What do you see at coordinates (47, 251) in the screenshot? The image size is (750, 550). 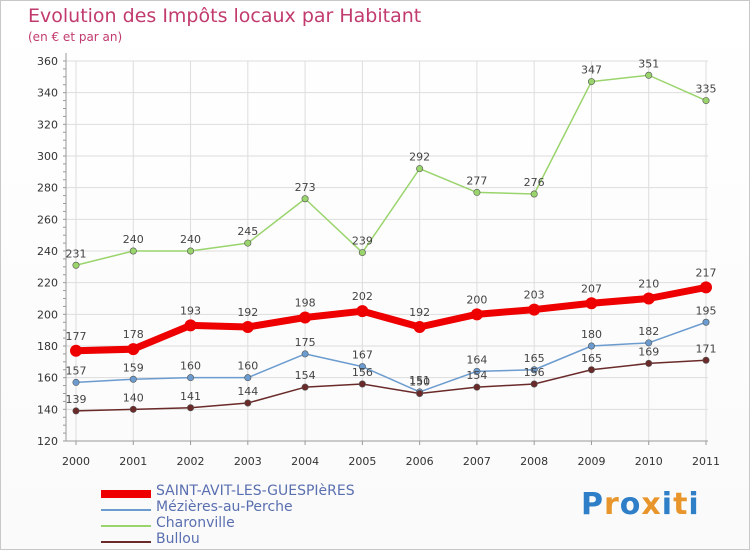 I see `y-tick-label: 240` at bounding box center [47, 251].